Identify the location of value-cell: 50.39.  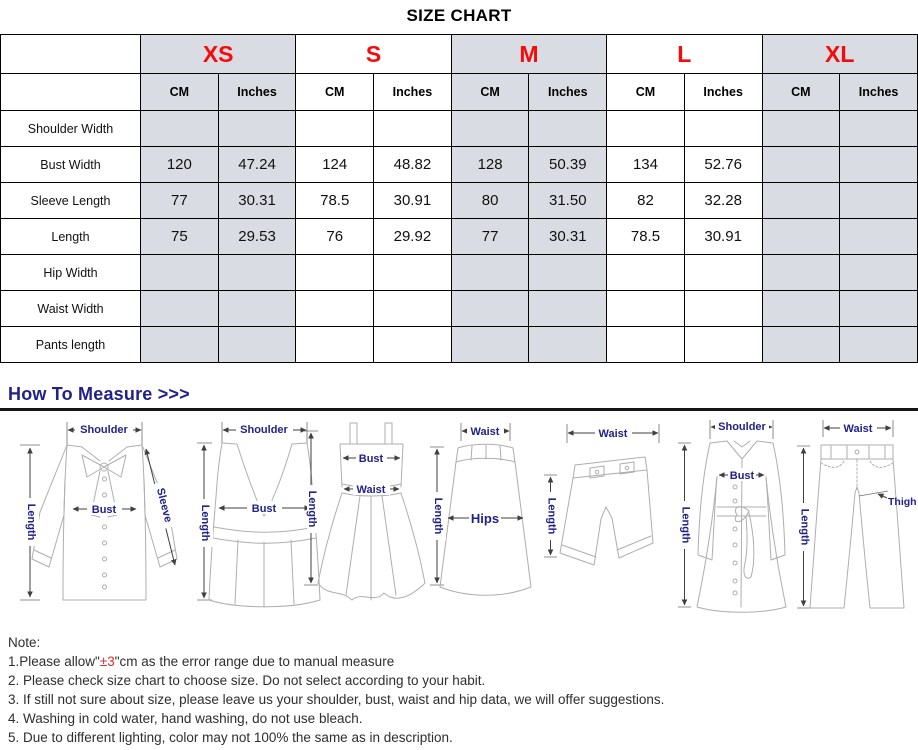
(568, 164).